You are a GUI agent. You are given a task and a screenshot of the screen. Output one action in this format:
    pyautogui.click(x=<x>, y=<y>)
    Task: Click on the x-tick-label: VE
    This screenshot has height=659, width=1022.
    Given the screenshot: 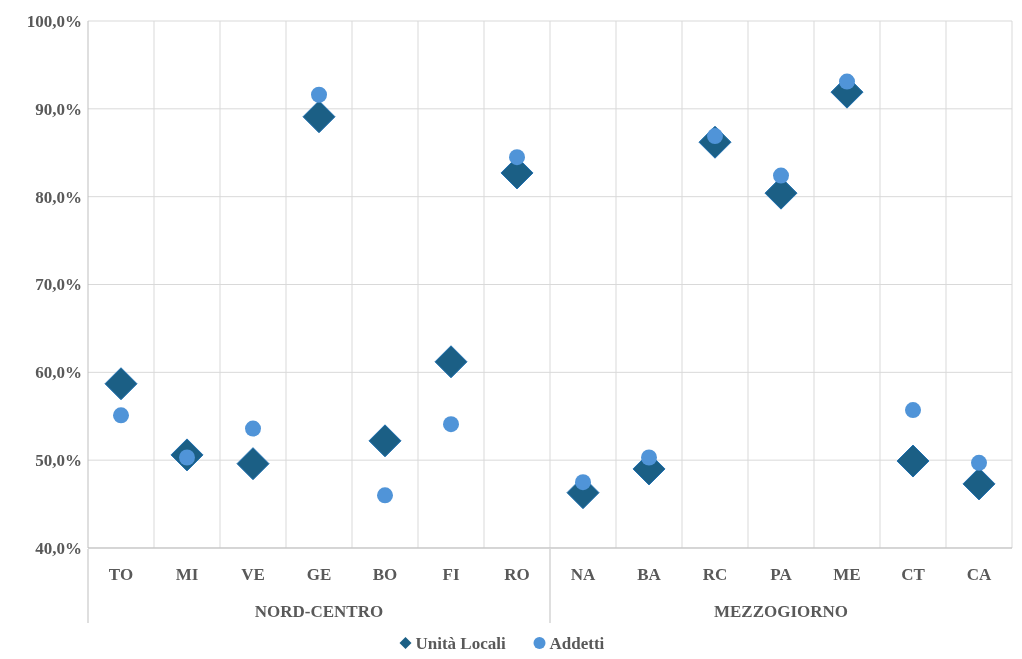 What is the action you would take?
    pyautogui.click(x=253, y=574)
    